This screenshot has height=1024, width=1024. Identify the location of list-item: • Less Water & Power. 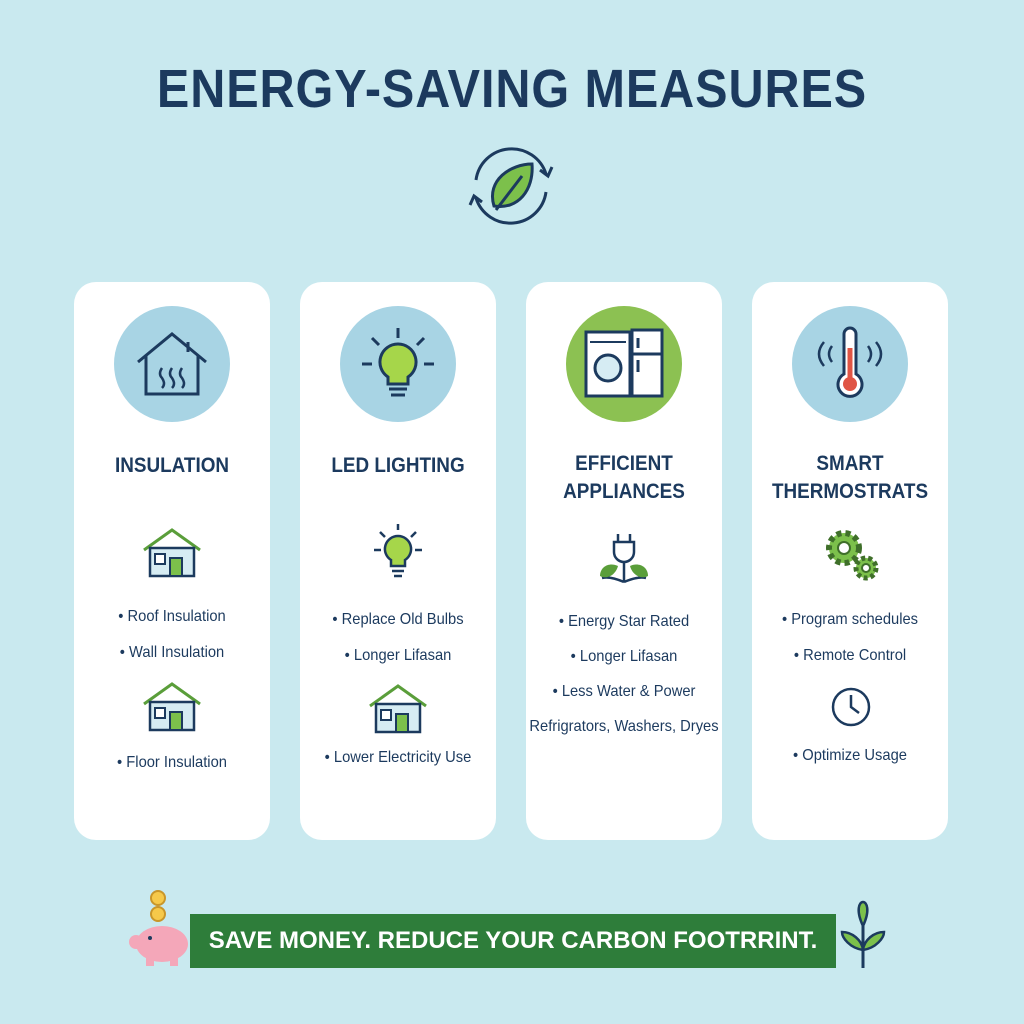
(624, 691).